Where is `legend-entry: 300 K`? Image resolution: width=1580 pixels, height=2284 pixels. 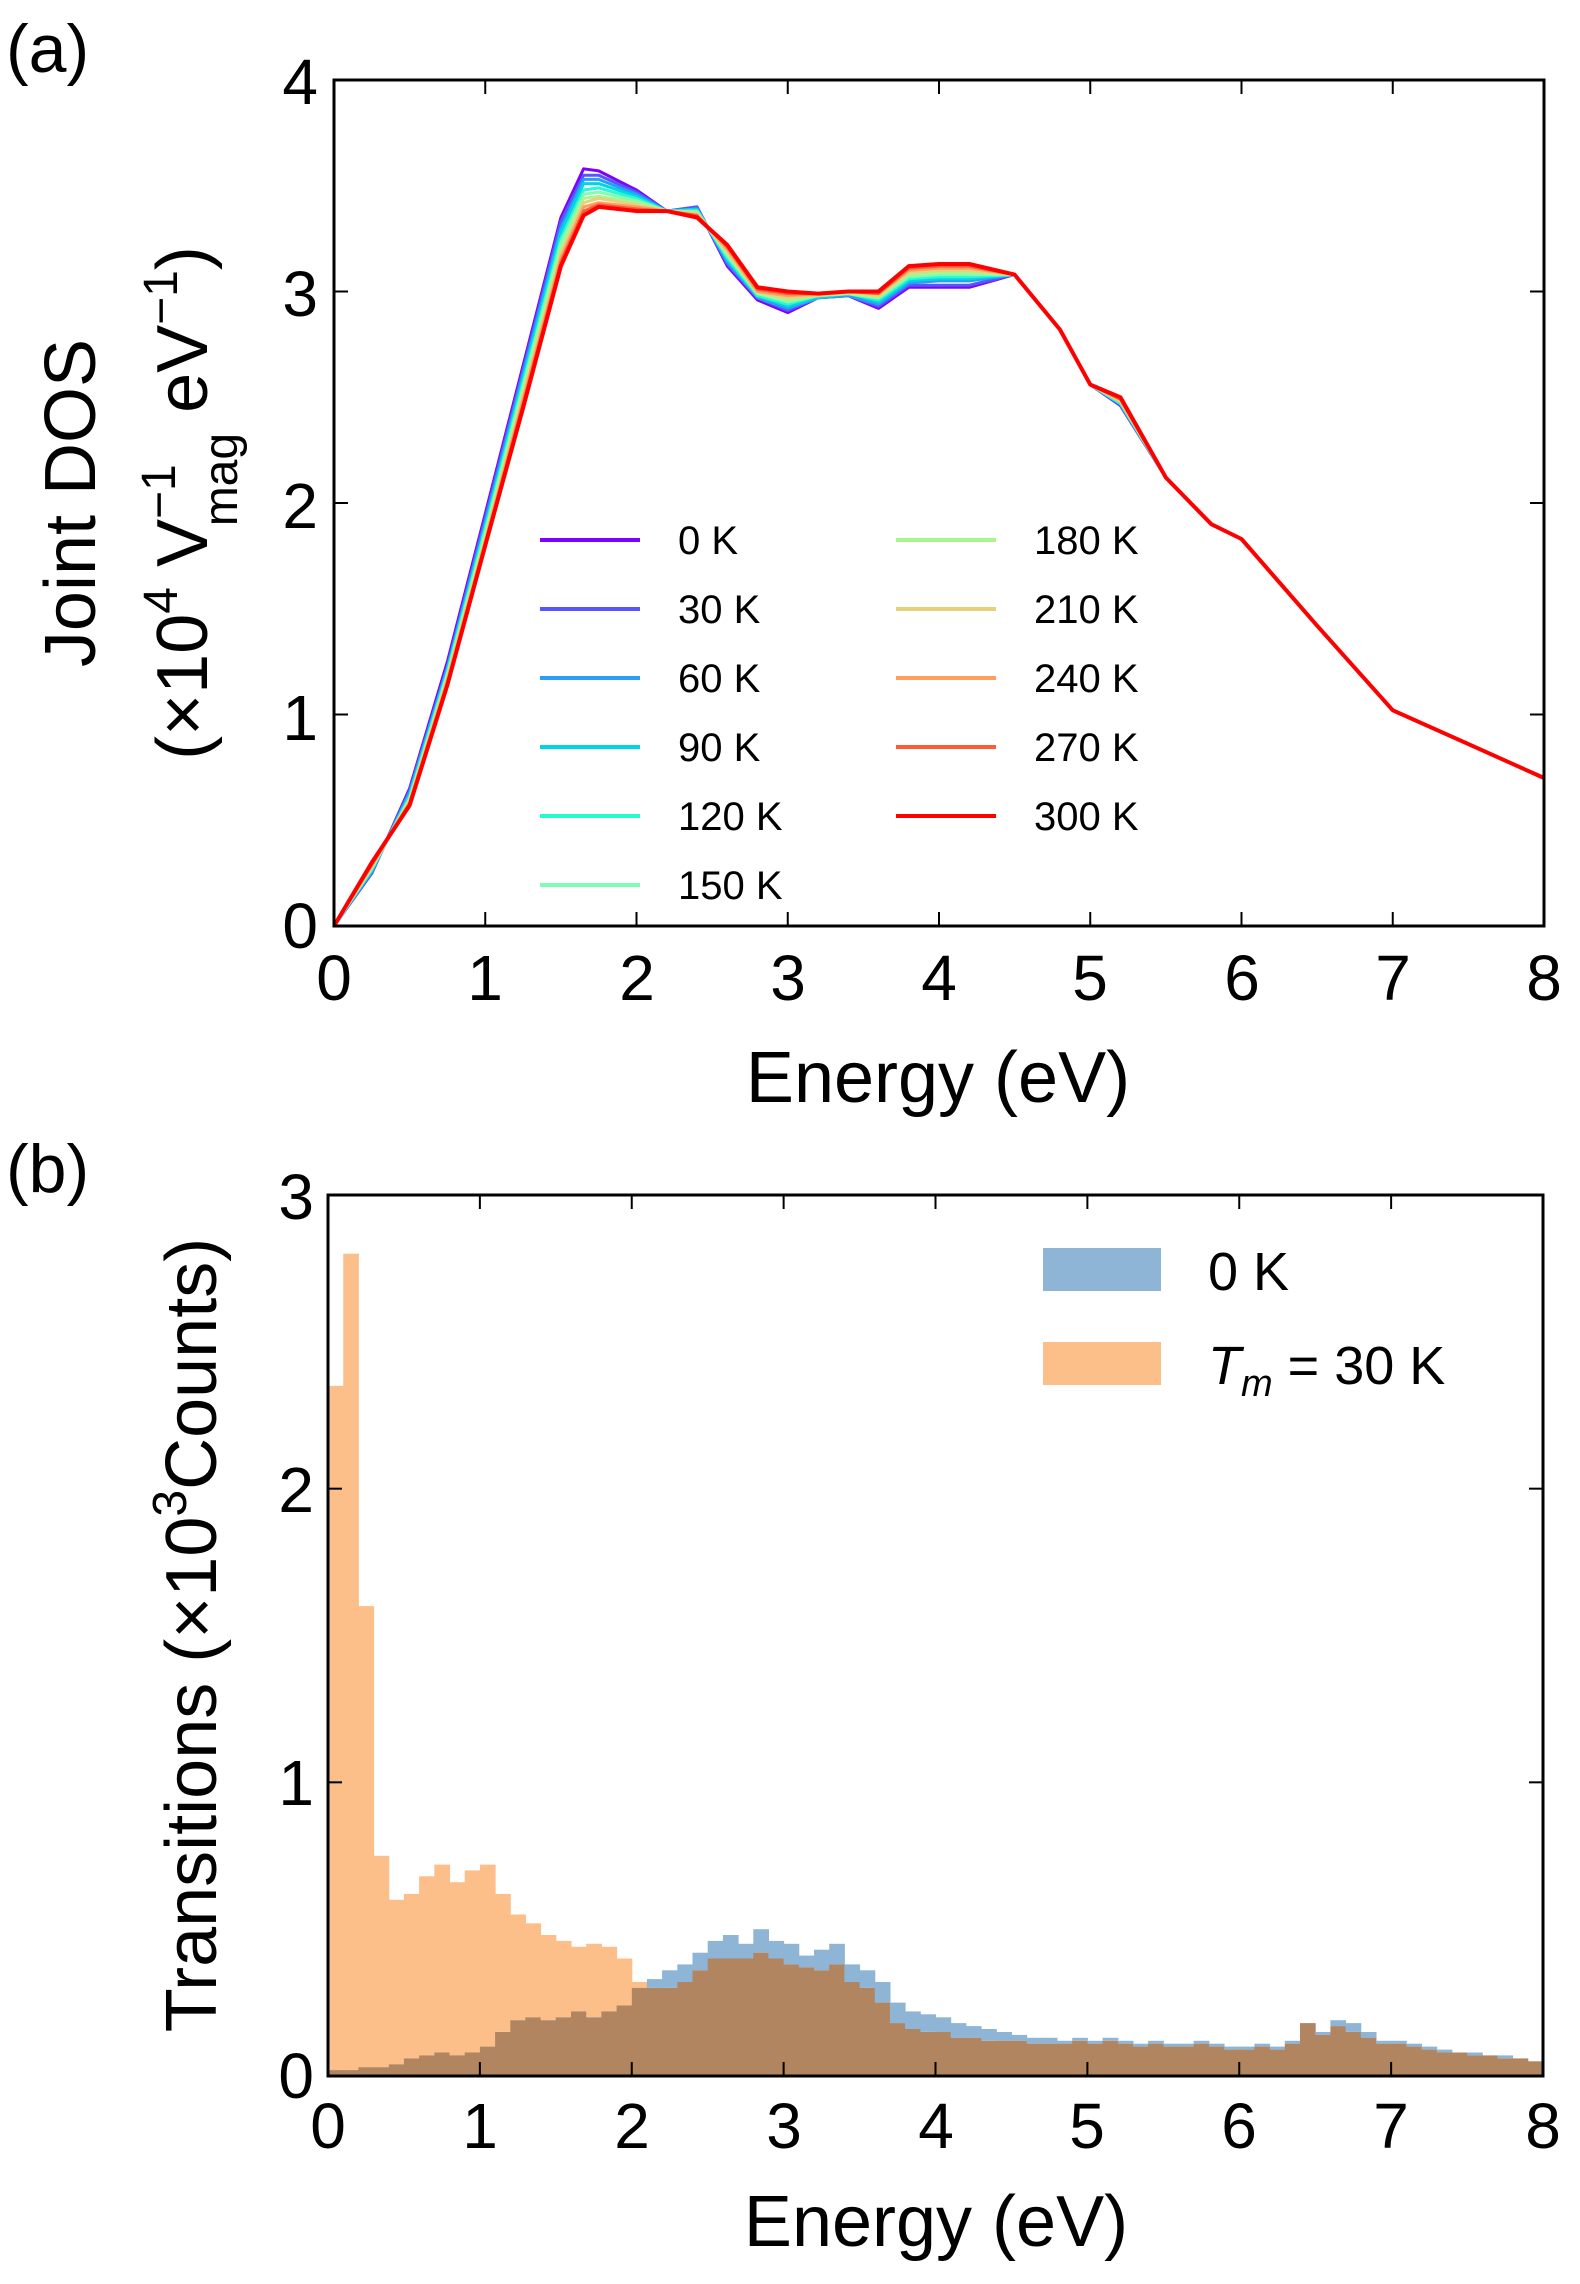
legend-entry: 300 K is located at coordinates (1017, 817).